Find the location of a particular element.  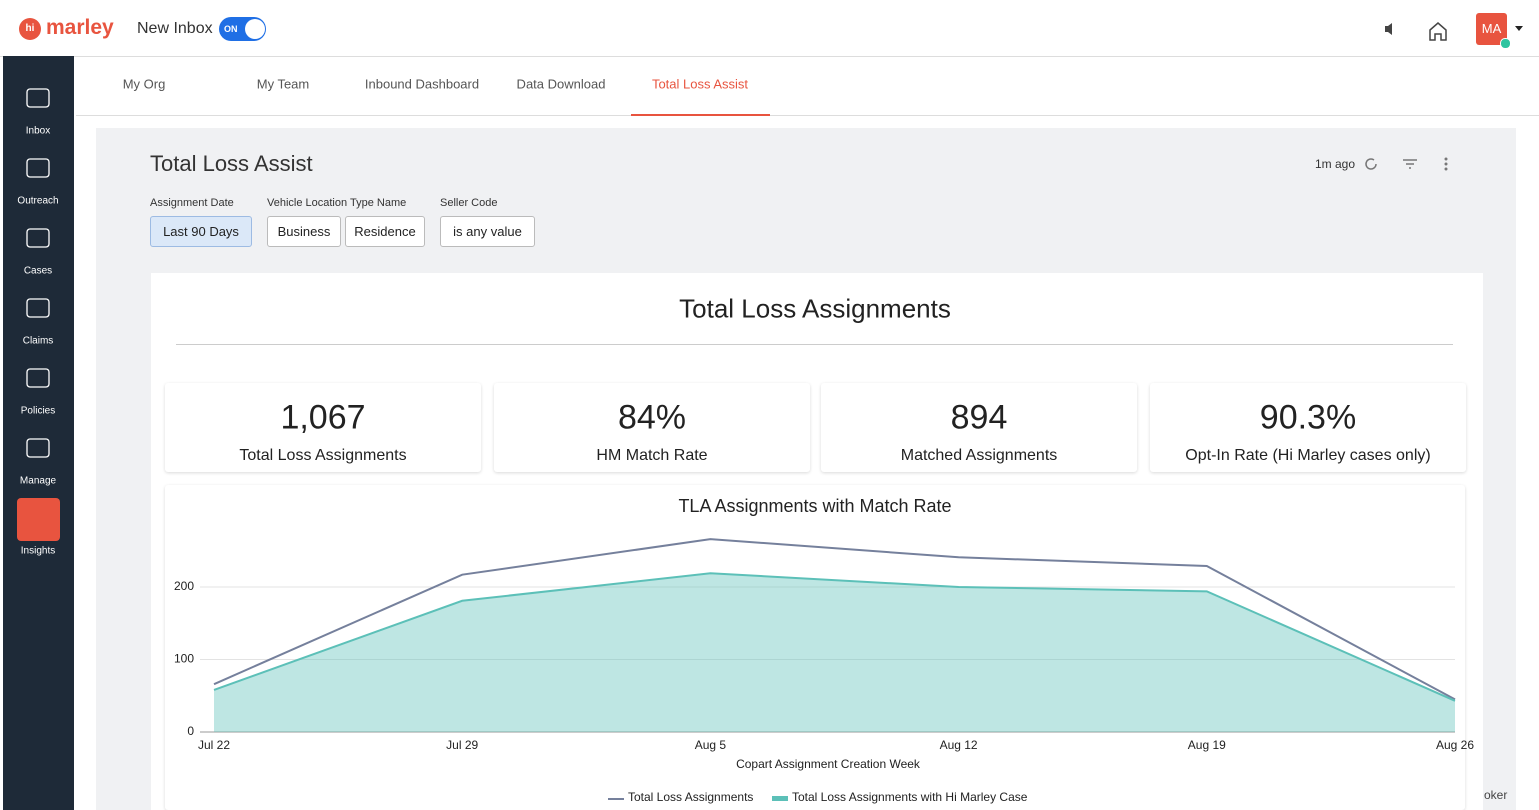

kpi-label: Total Loss Assignments is located at coordinates (323, 455).